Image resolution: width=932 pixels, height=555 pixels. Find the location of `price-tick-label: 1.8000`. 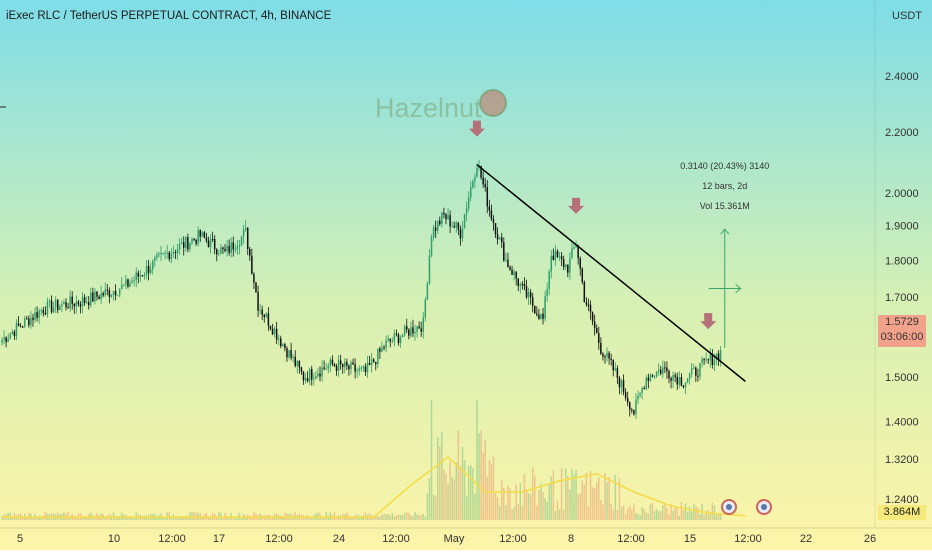

price-tick-label: 1.8000 is located at coordinates (902, 261).